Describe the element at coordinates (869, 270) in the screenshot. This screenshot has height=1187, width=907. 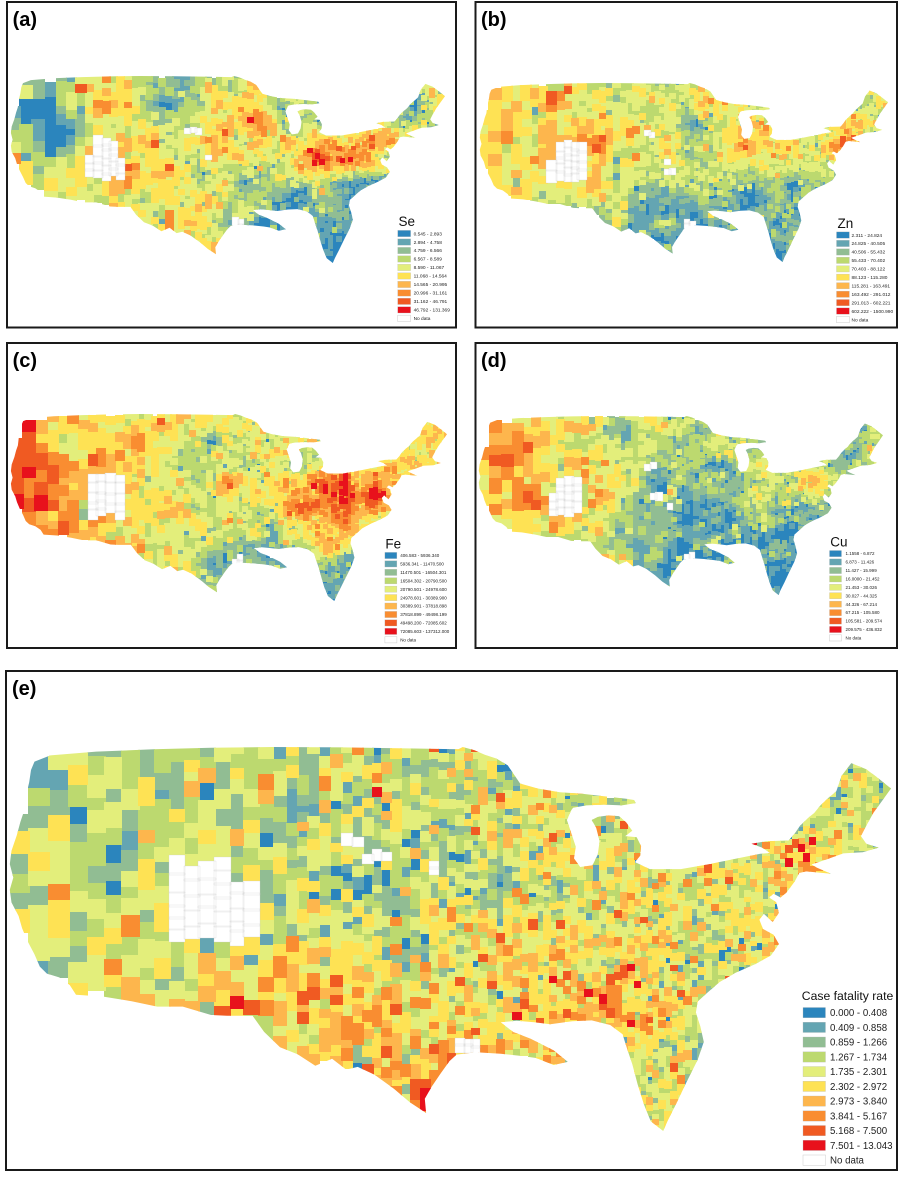
I see `svg-text: 70.403 - 88.122` at that location.